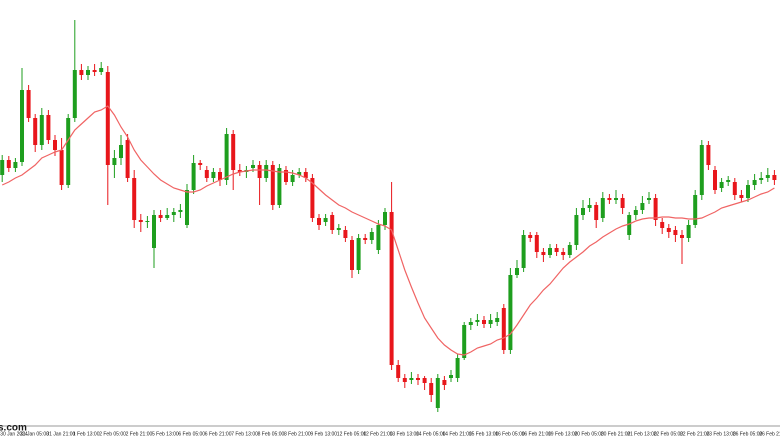  Describe the element at coordinates (721, 434) in the screenshot. I see `x-tick-label: 23 Feb 13:00` at that location.